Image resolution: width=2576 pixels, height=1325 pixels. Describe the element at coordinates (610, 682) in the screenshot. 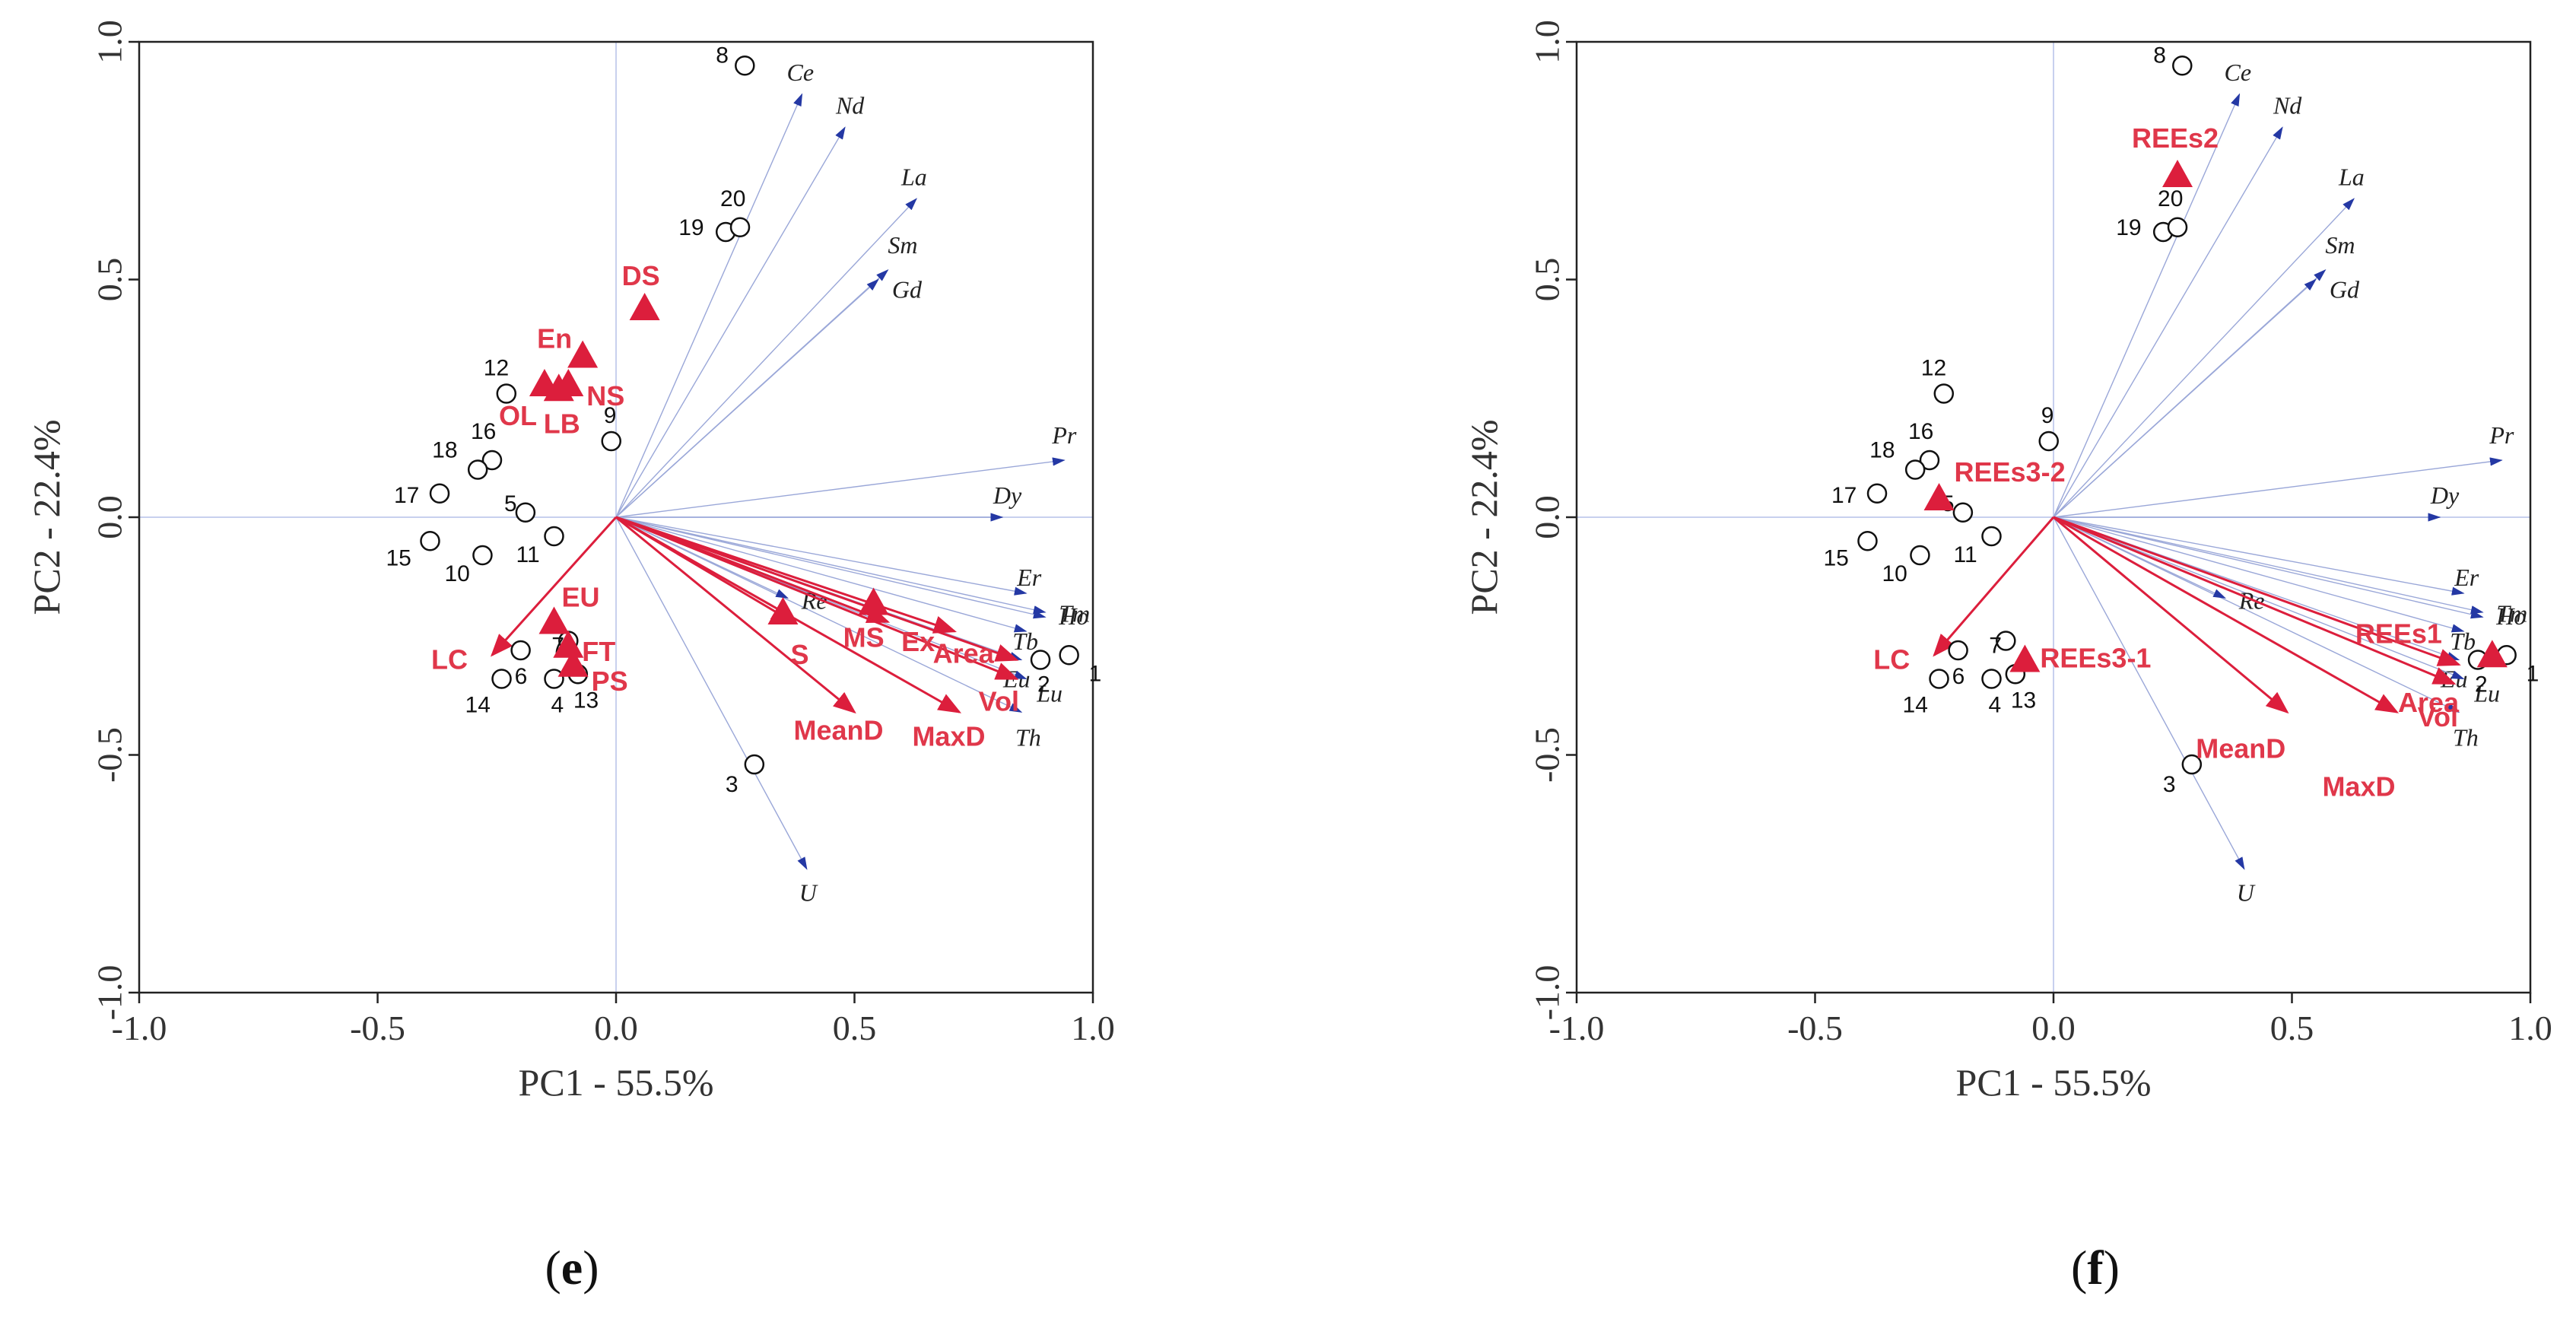

I see `env-label-ps: PS` at that location.